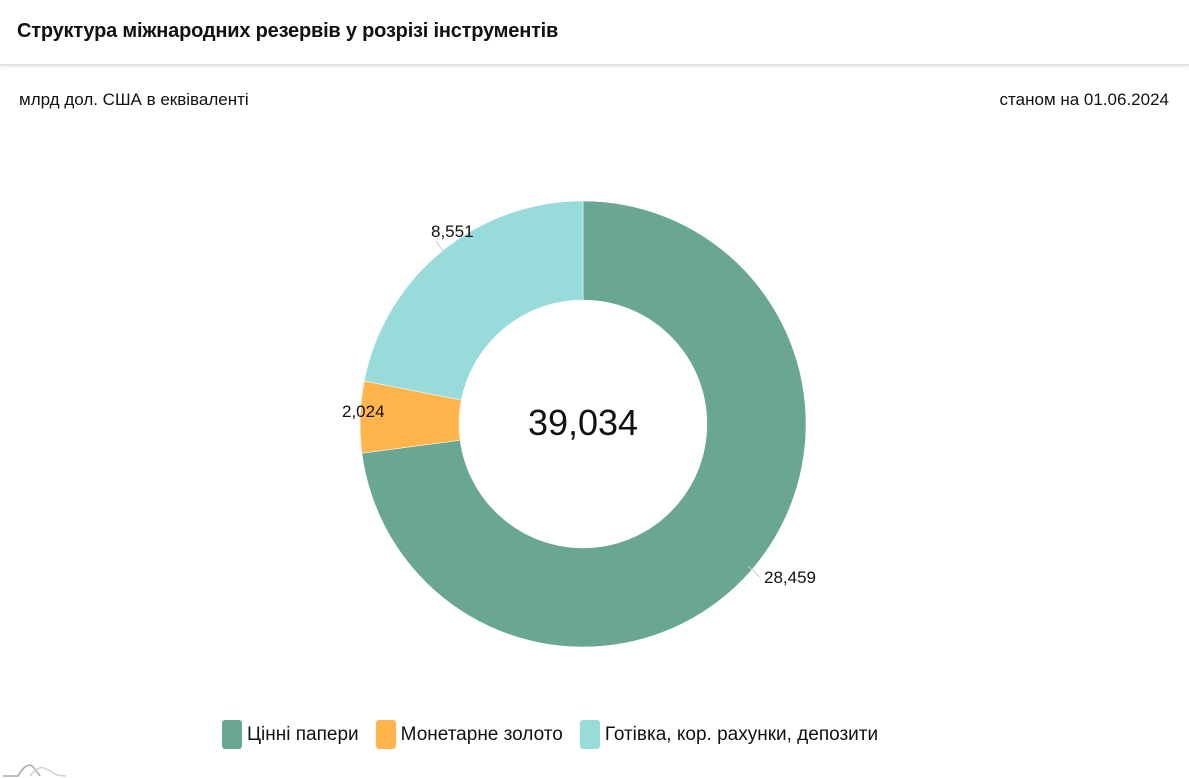 Image resolution: width=1189 pixels, height=778 pixels. I want to click on legend-swatch-cash, so click(589, 734).